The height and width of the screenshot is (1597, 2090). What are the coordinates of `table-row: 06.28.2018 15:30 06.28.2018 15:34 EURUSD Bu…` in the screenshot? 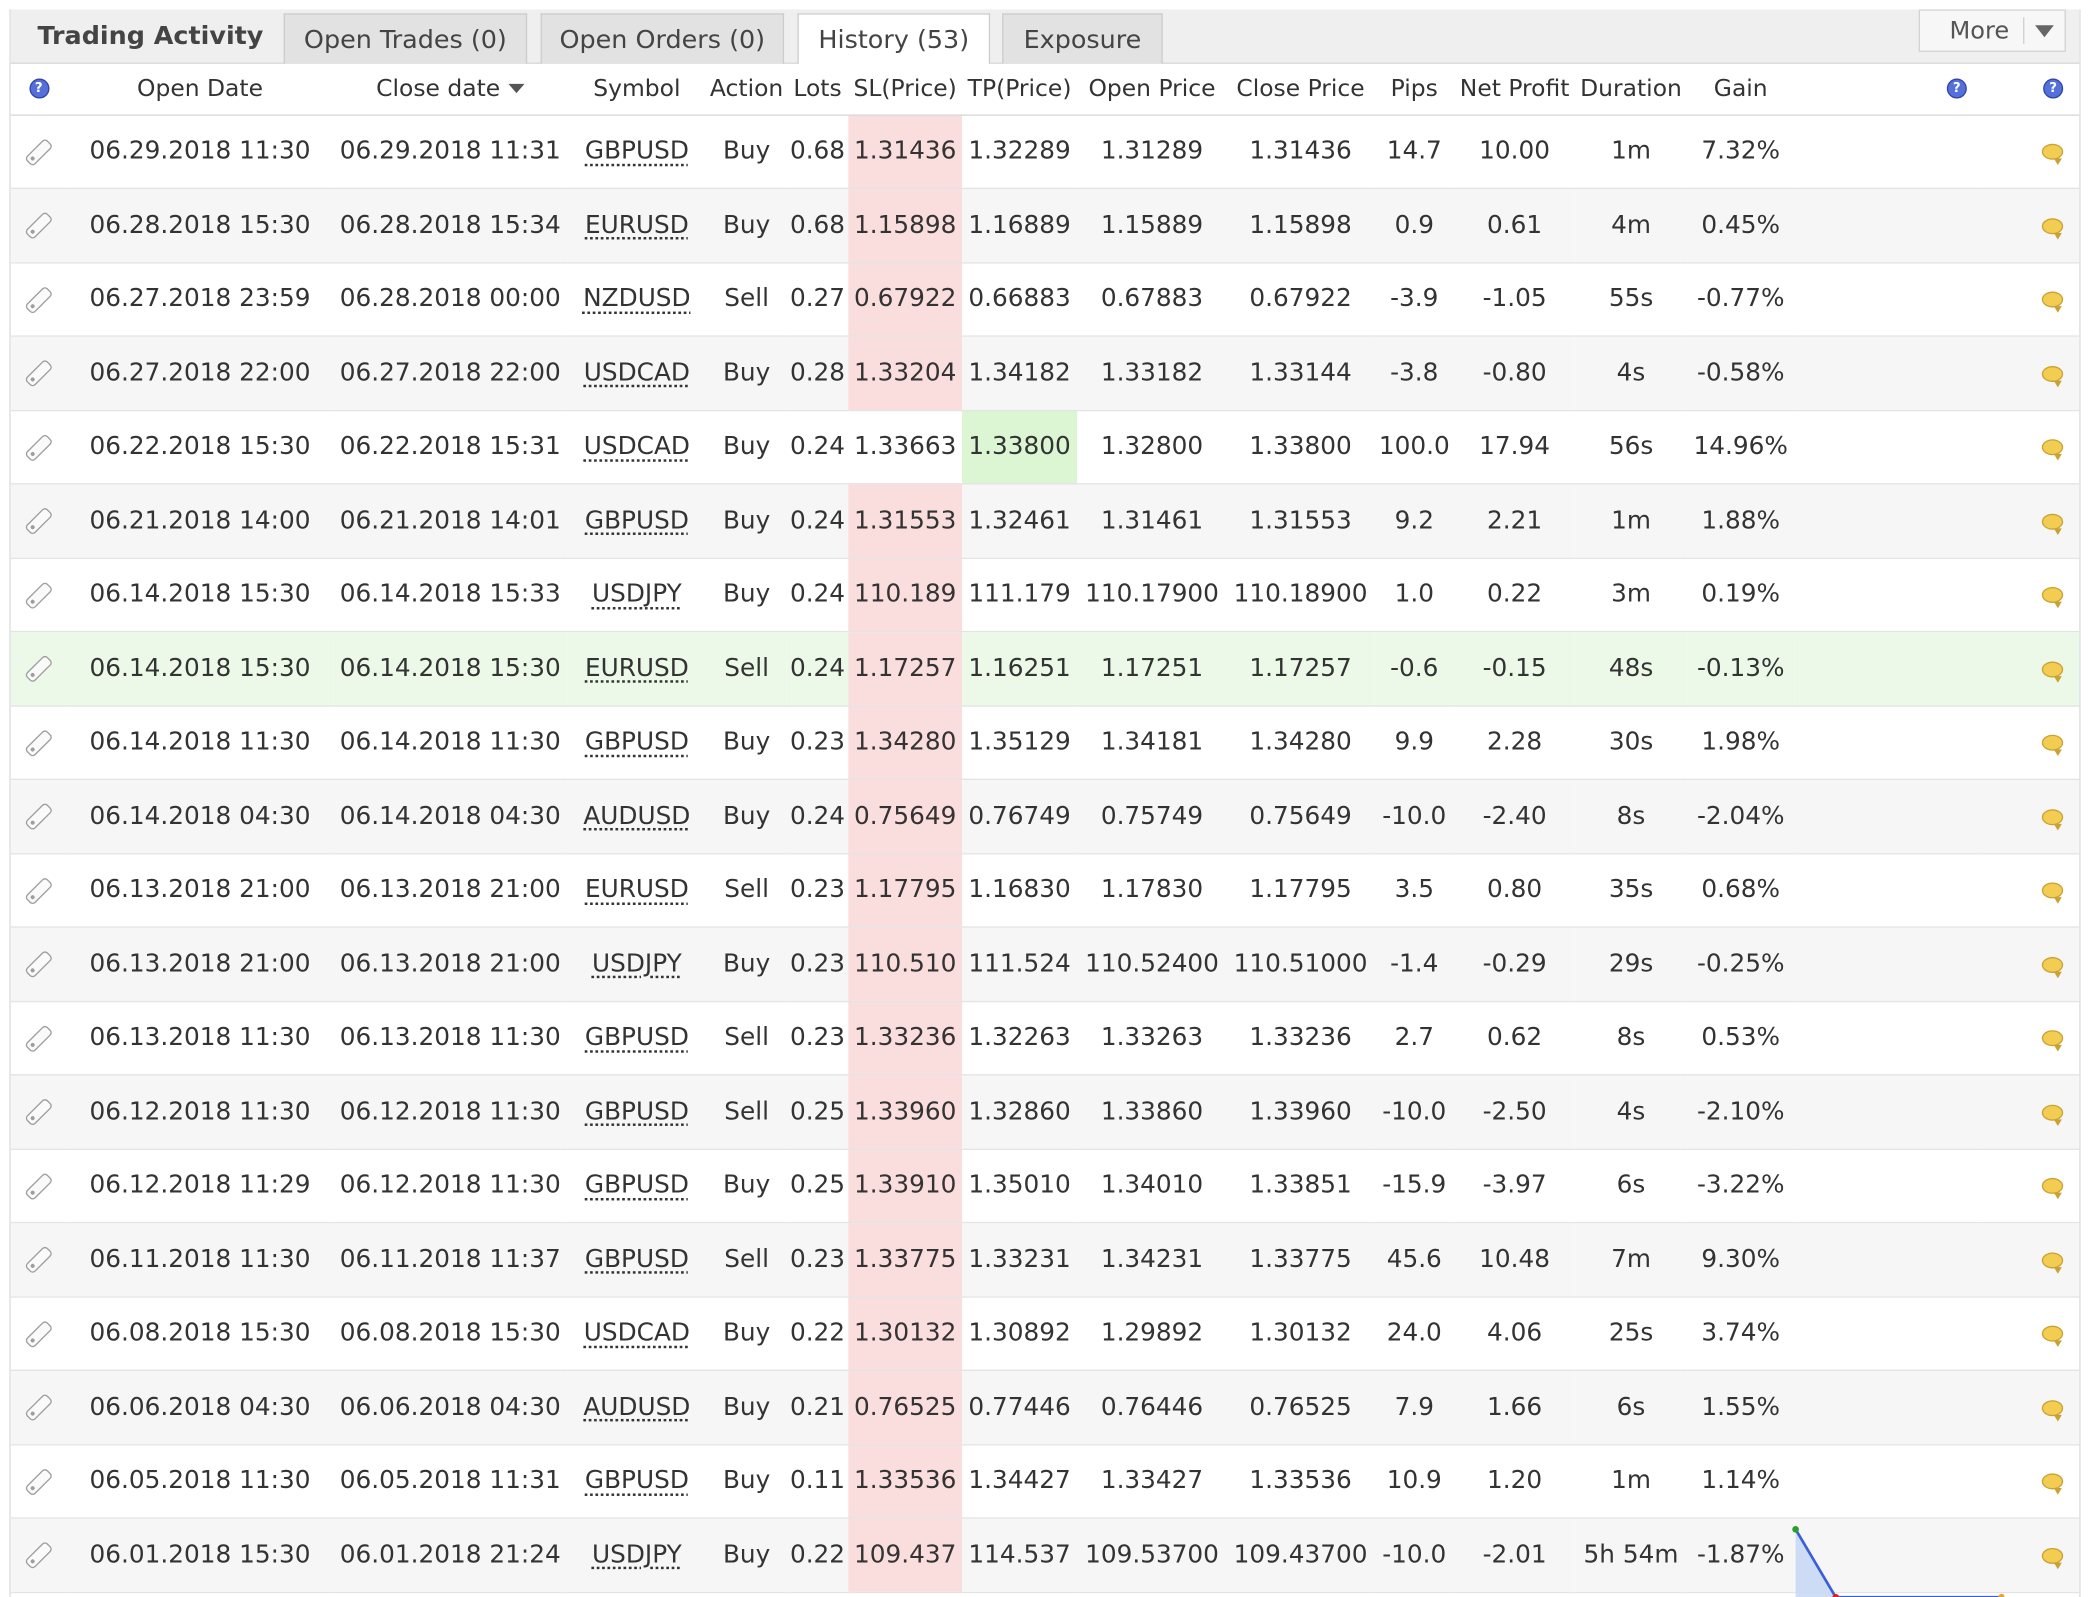 It's located at (1045, 225).